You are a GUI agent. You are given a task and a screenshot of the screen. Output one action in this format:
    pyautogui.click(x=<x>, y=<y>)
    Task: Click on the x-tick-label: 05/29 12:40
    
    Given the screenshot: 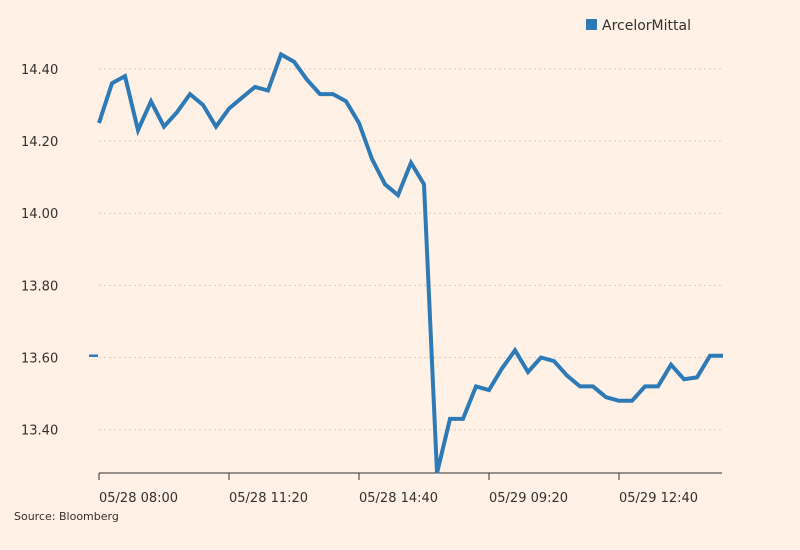 What is the action you would take?
    pyautogui.click(x=658, y=498)
    